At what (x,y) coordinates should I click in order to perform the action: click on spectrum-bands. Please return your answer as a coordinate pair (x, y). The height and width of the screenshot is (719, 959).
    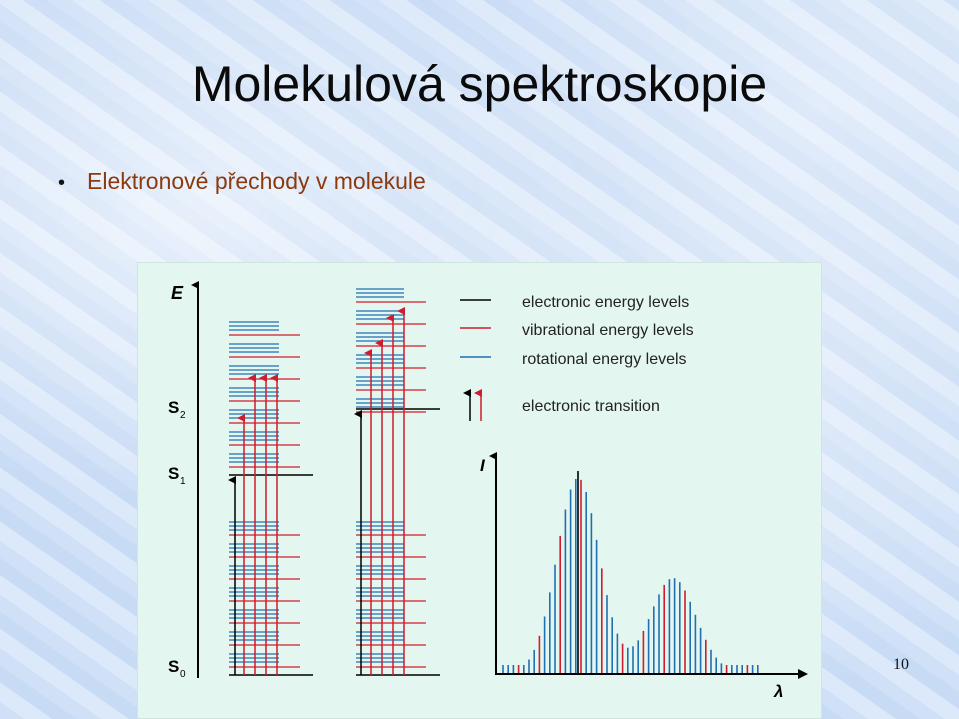
    Looking at the image, I should click on (630, 572).